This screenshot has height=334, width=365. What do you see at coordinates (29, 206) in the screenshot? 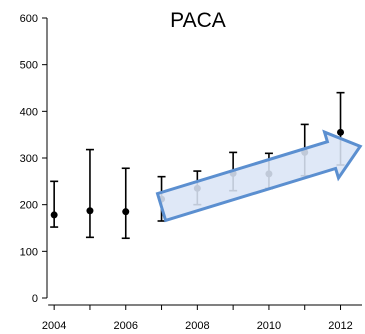
I see `y-tick-label: 200` at bounding box center [29, 206].